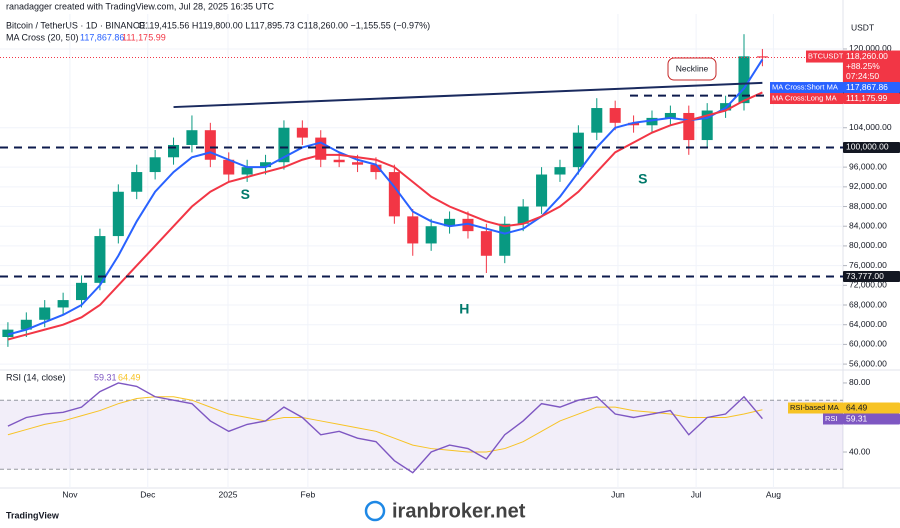 The height and width of the screenshot is (528, 900). I want to click on symbol: Bitcoin / TetherUS · 1D · BINANCE, so click(75, 25).